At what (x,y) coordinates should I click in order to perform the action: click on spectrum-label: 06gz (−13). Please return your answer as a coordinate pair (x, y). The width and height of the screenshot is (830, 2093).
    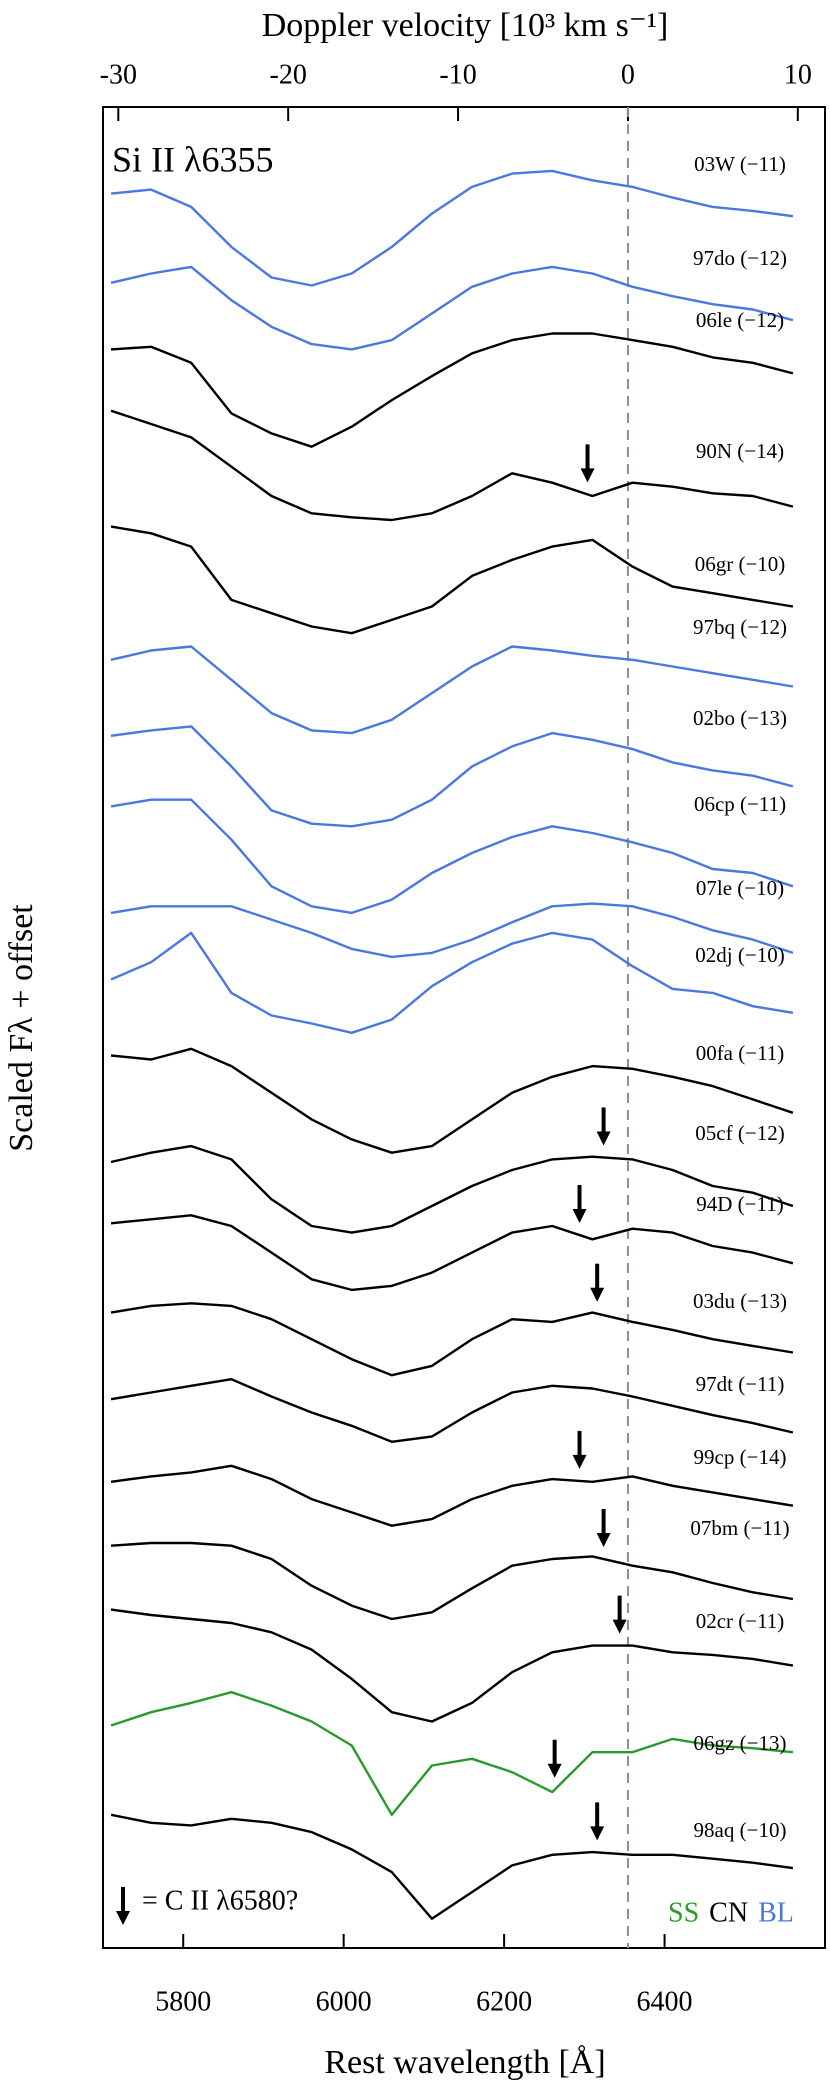
    Looking at the image, I should click on (740, 1743).